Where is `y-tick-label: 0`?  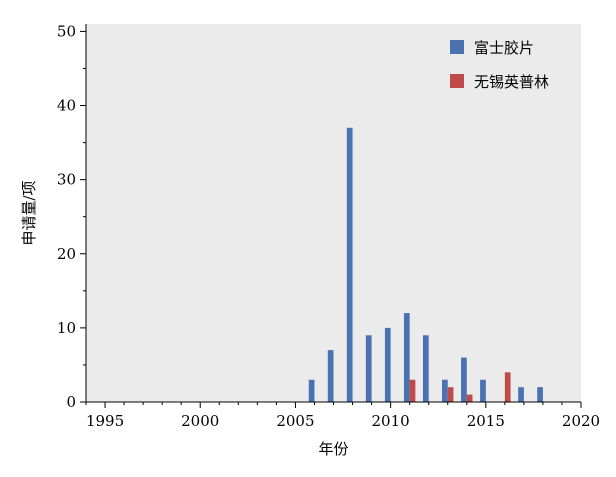 y-tick-label: 0 is located at coordinates (71, 402).